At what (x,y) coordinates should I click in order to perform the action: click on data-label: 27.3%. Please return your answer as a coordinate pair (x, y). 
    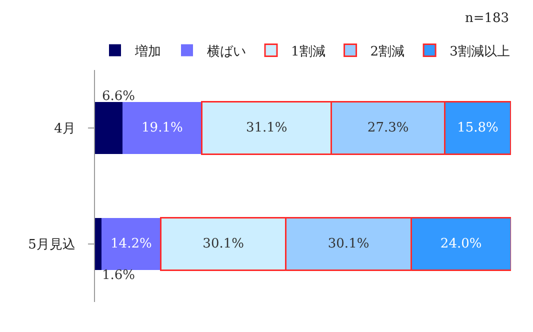
    Looking at the image, I should click on (388, 128).